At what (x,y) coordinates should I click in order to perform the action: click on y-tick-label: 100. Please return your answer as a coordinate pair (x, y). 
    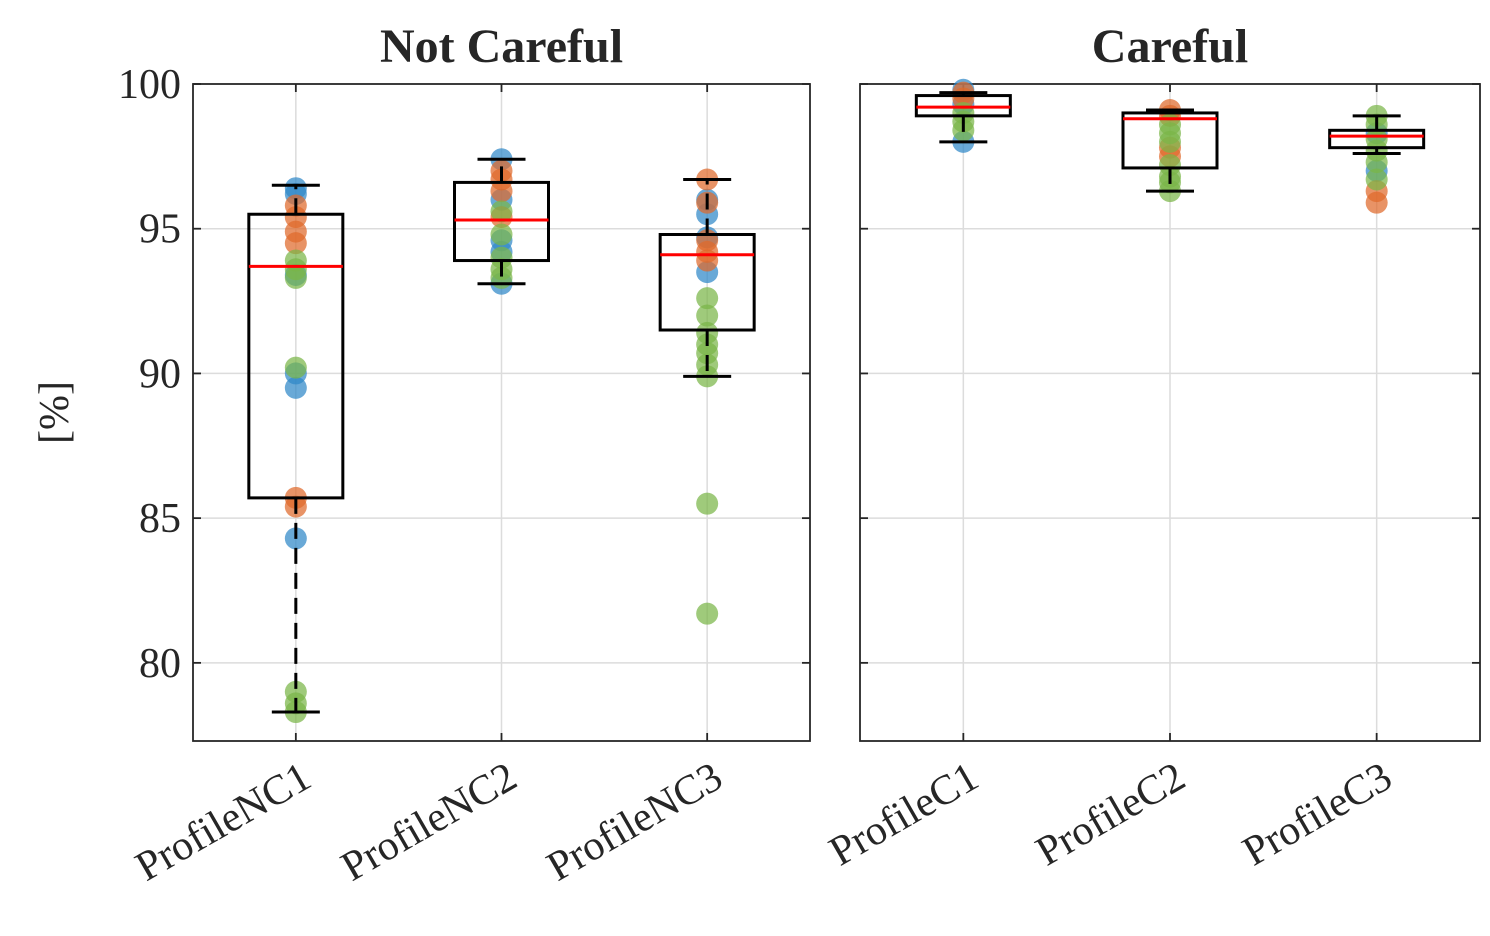
    Looking at the image, I should click on (149, 85).